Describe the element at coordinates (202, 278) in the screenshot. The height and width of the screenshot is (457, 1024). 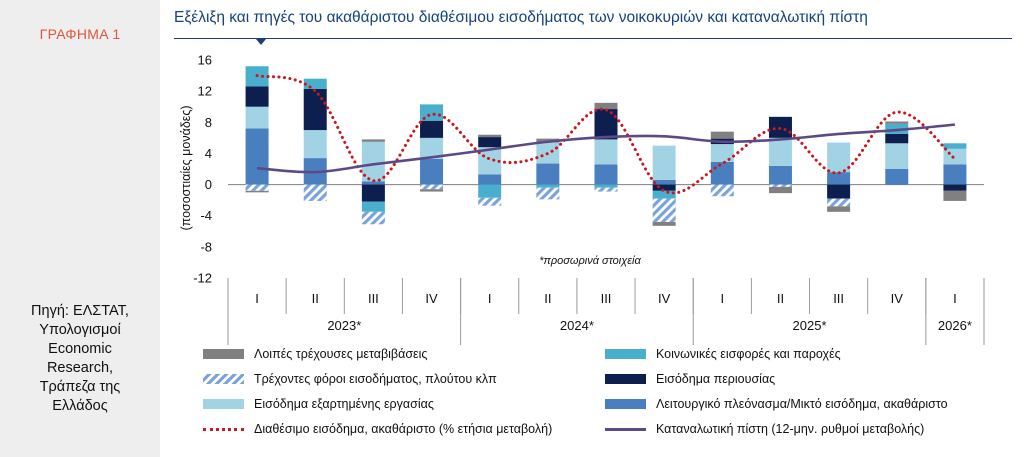
I see `y-tick-label: -12` at that location.